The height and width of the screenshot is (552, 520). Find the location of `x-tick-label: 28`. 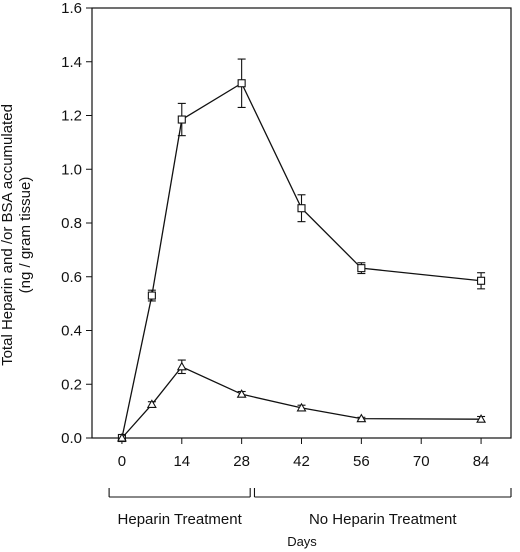

x-tick-label: 28 is located at coordinates (241, 461).